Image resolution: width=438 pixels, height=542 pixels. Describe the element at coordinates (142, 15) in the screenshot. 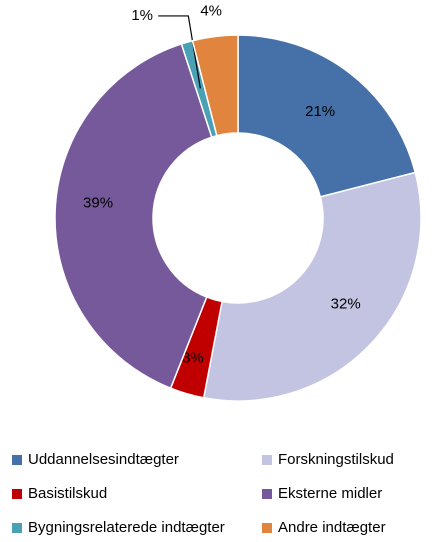

I see `data-label: 1%` at that location.